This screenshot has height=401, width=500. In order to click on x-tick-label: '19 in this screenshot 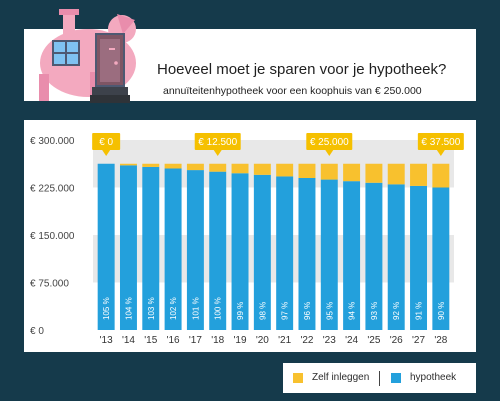, I will do `click(240, 340)`.